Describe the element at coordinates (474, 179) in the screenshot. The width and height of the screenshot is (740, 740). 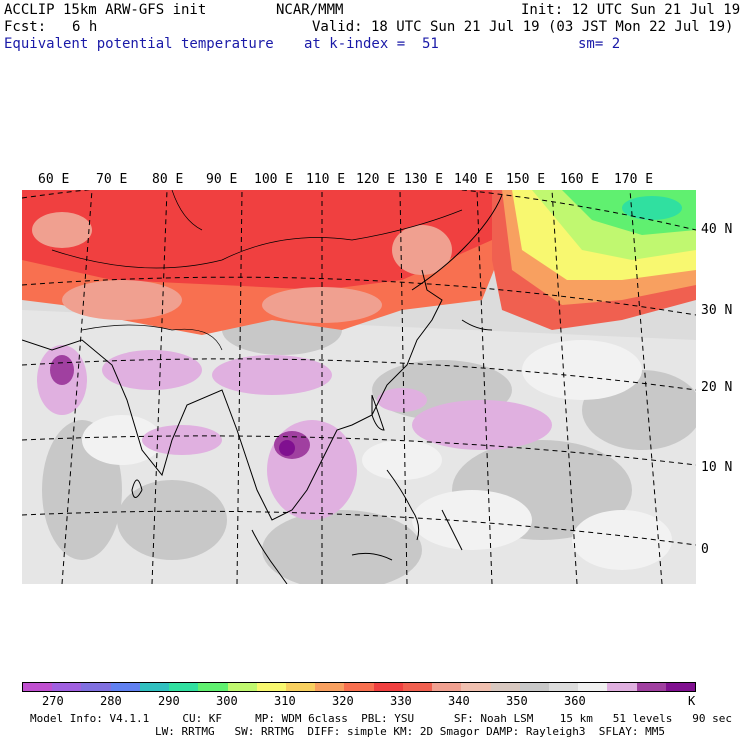
I see `longitude-label: 140 E` at that location.